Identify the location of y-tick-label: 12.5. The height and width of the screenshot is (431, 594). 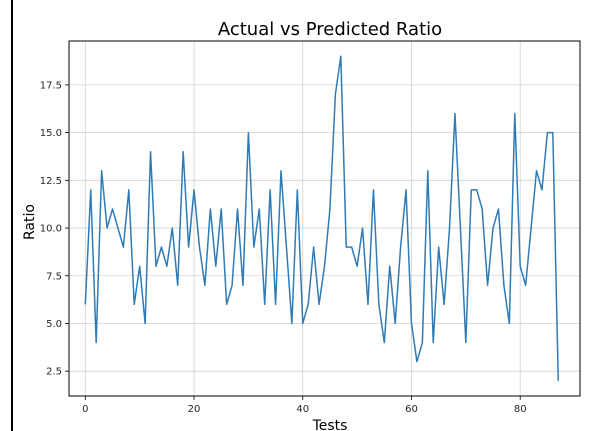
(51, 181).